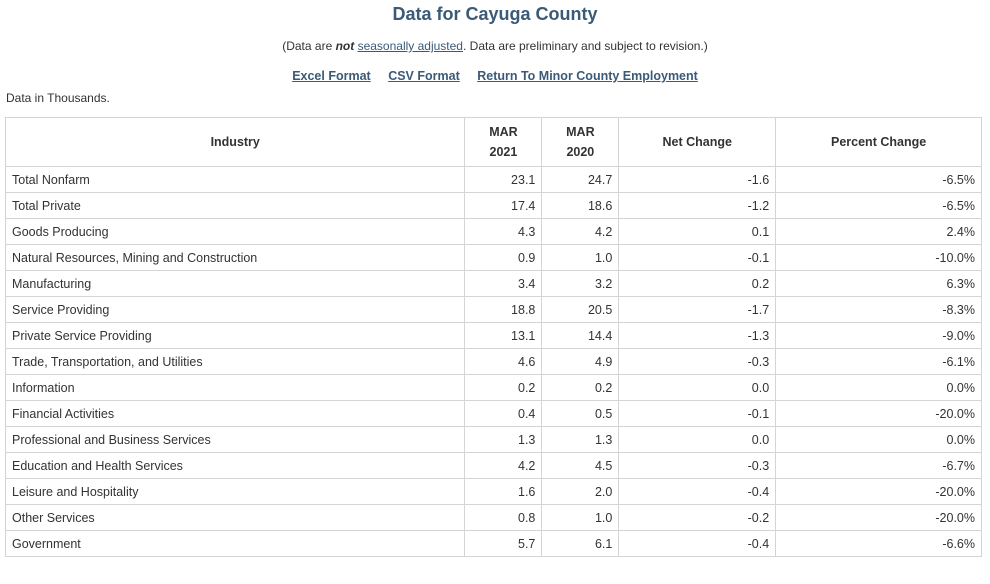 This screenshot has width=990, height=584. What do you see at coordinates (580, 439) in the screenshot?
I see `mar-2020-cell: 1.3` at bounding box center [580, 439].